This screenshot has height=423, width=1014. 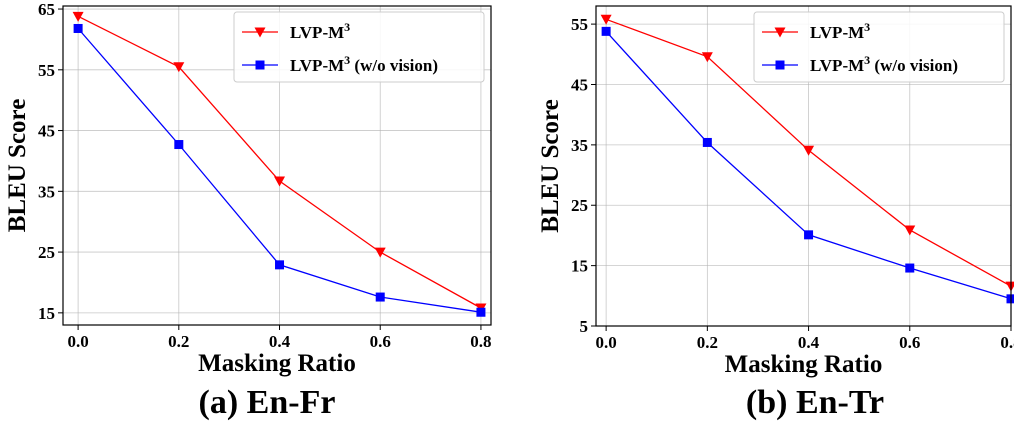 I want to click on caption-en-tr: (b) En-Tr, so click(x=815, y=402).